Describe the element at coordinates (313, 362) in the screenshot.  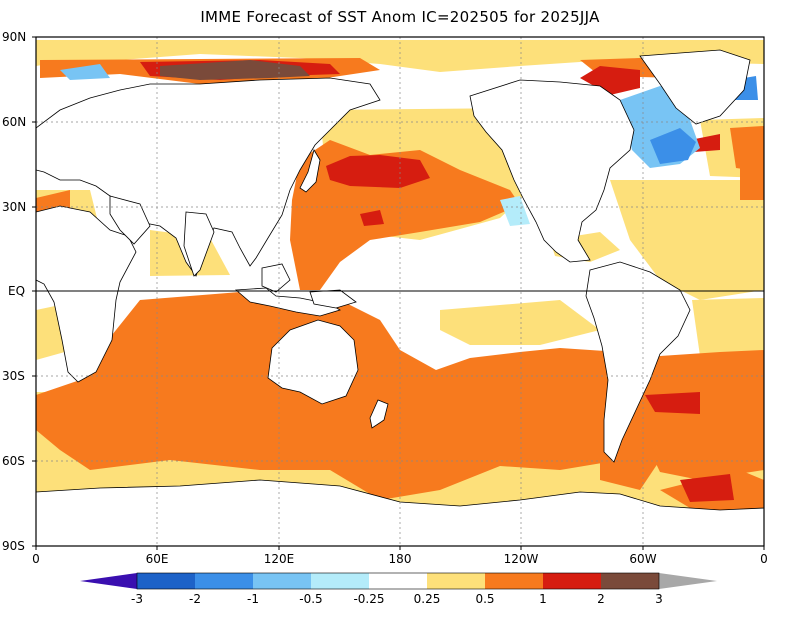
I see `australia-landmass` at that location.